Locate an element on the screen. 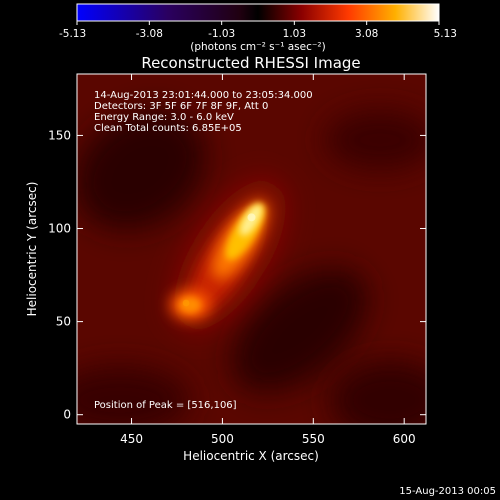 This screenshot has height=500, width=500. x-tick-label: 500 is located at coordinates (222, 439).